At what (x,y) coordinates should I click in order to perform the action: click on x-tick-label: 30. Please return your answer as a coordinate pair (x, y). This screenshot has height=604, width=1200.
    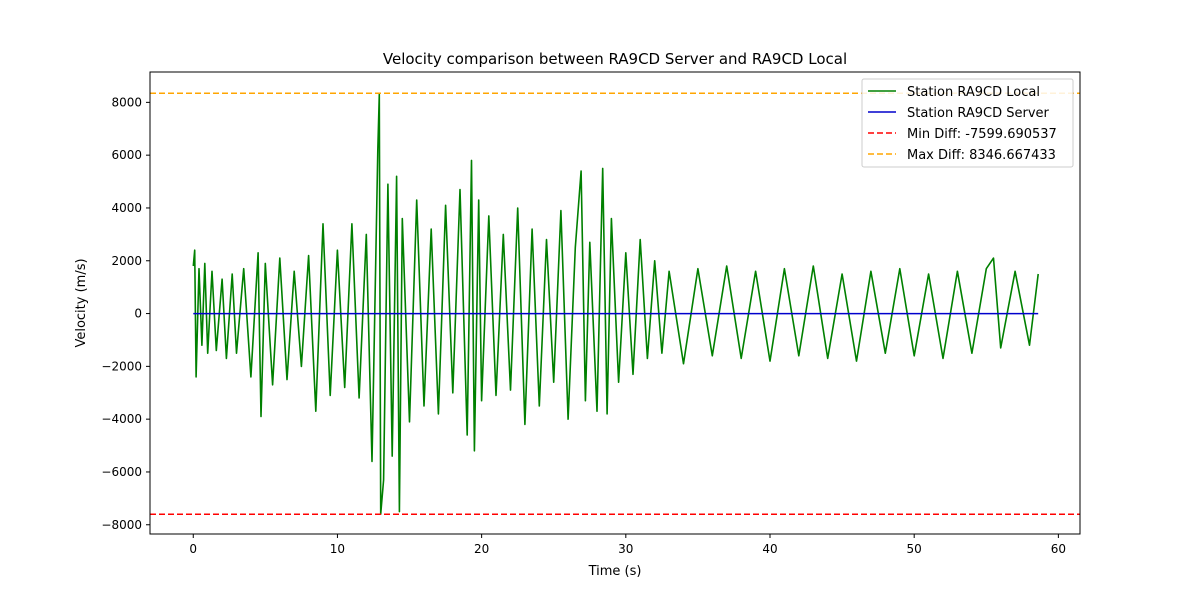
    Looking at the image, I should click on (625, 549).